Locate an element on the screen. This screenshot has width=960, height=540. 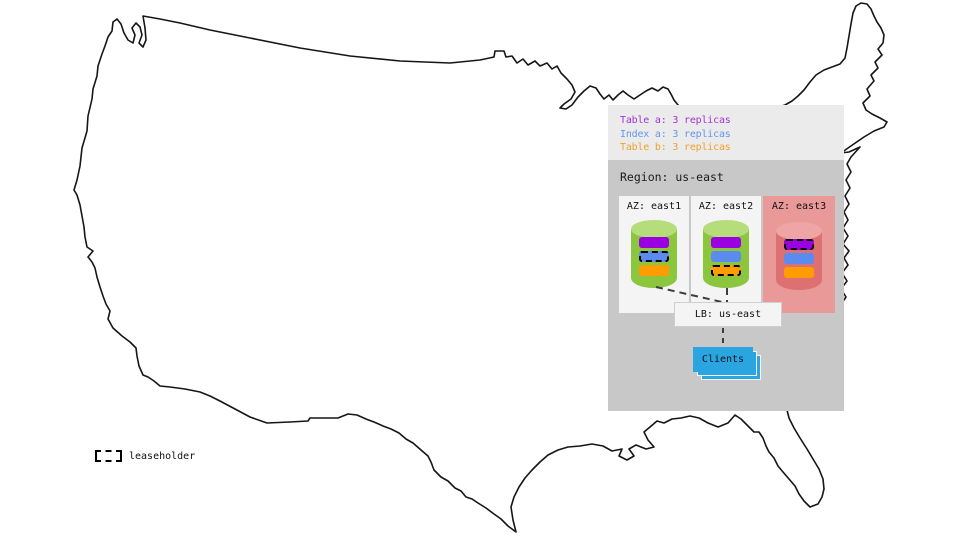
leaseholder-key: leaseholder is located at coordinates (145, 456).